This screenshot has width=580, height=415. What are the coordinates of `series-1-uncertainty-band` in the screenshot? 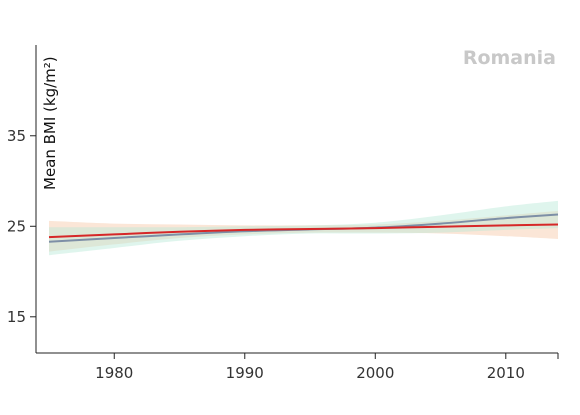 It's located at (303, 231).